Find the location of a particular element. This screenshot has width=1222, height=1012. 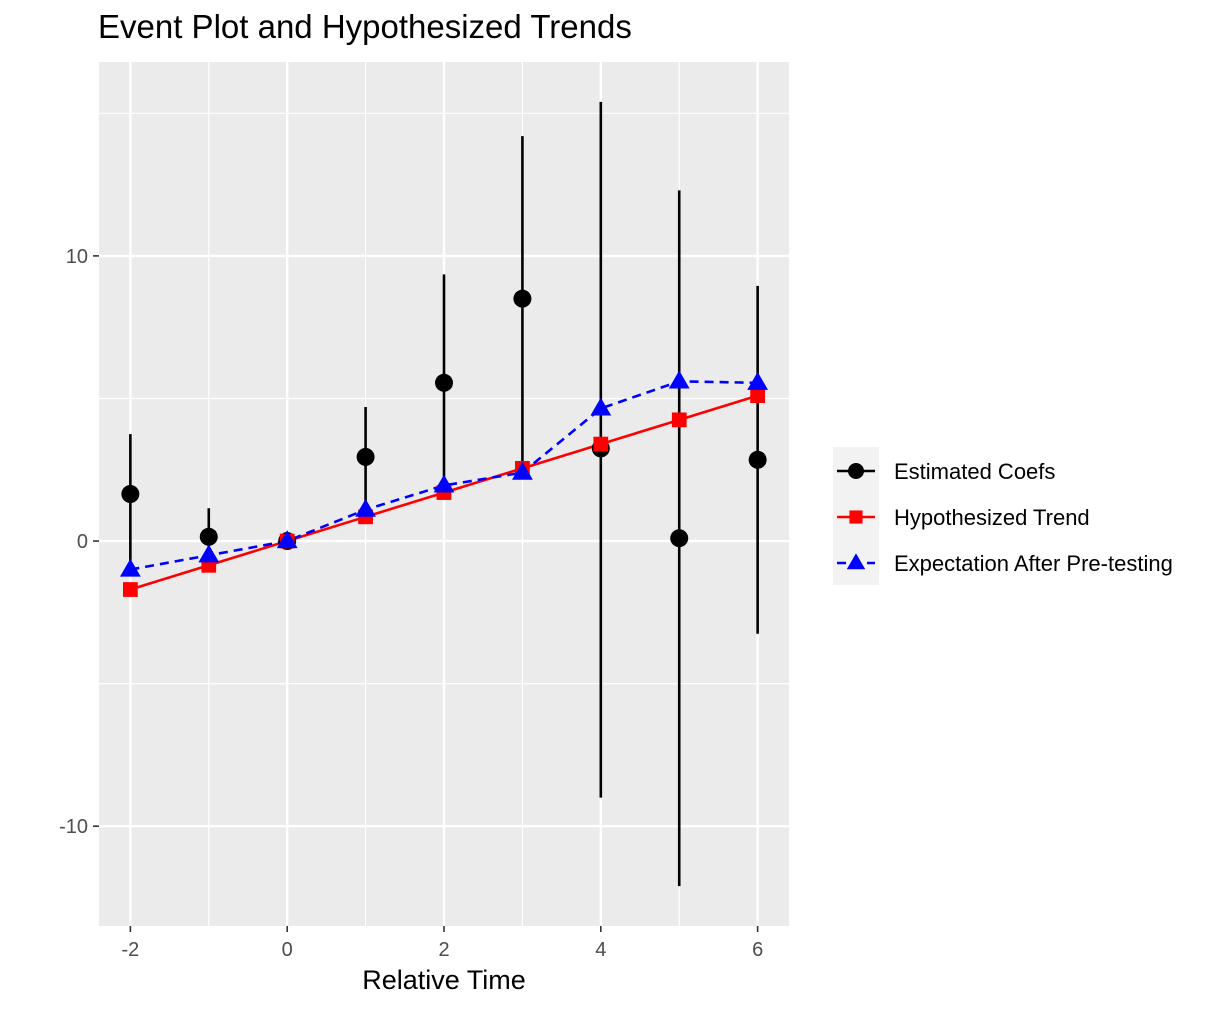

legend-item: Expectation After Pre-testing is located at coordinates (1005, 563).